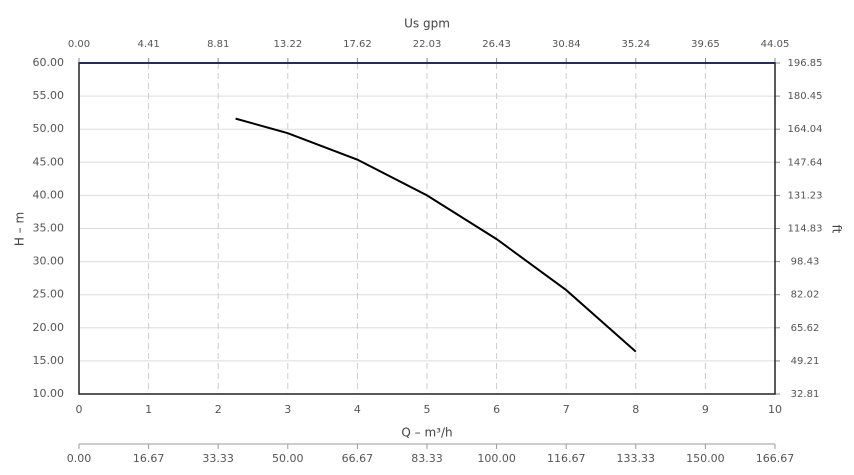 The width and height of the screenshot is (854, 475). What do you see at coordinates (357, 409) in the screenshot?
I see `x-tick-label: 4` at bounding box center [357, 409].